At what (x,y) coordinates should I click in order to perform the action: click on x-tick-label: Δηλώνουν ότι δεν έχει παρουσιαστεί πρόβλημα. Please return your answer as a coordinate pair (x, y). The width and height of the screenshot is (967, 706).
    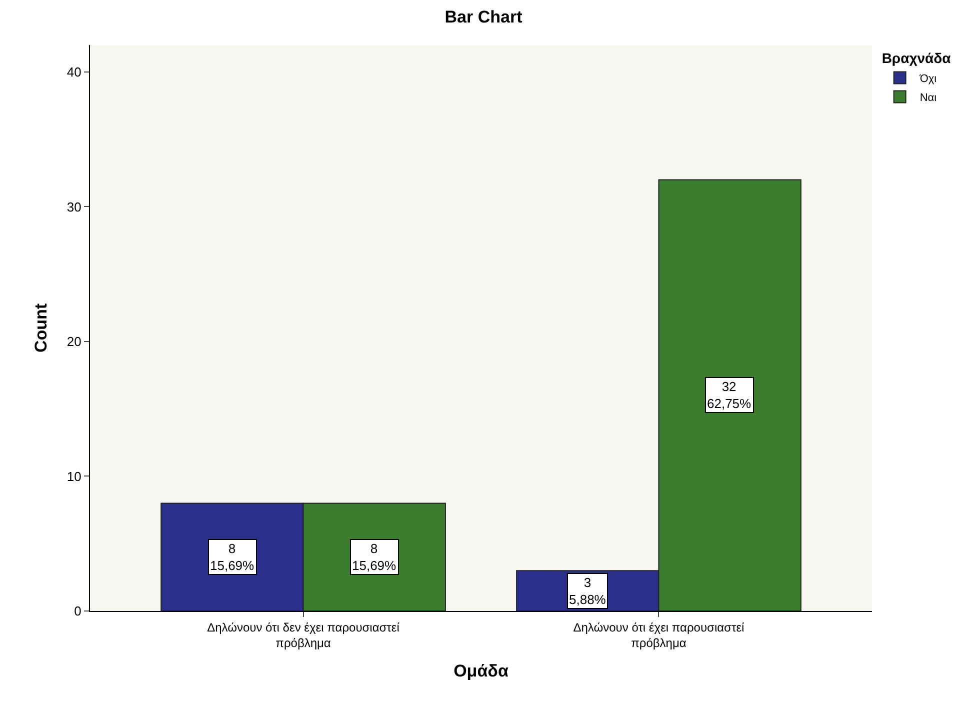
    Looking at the image, I should click on (303, 635).